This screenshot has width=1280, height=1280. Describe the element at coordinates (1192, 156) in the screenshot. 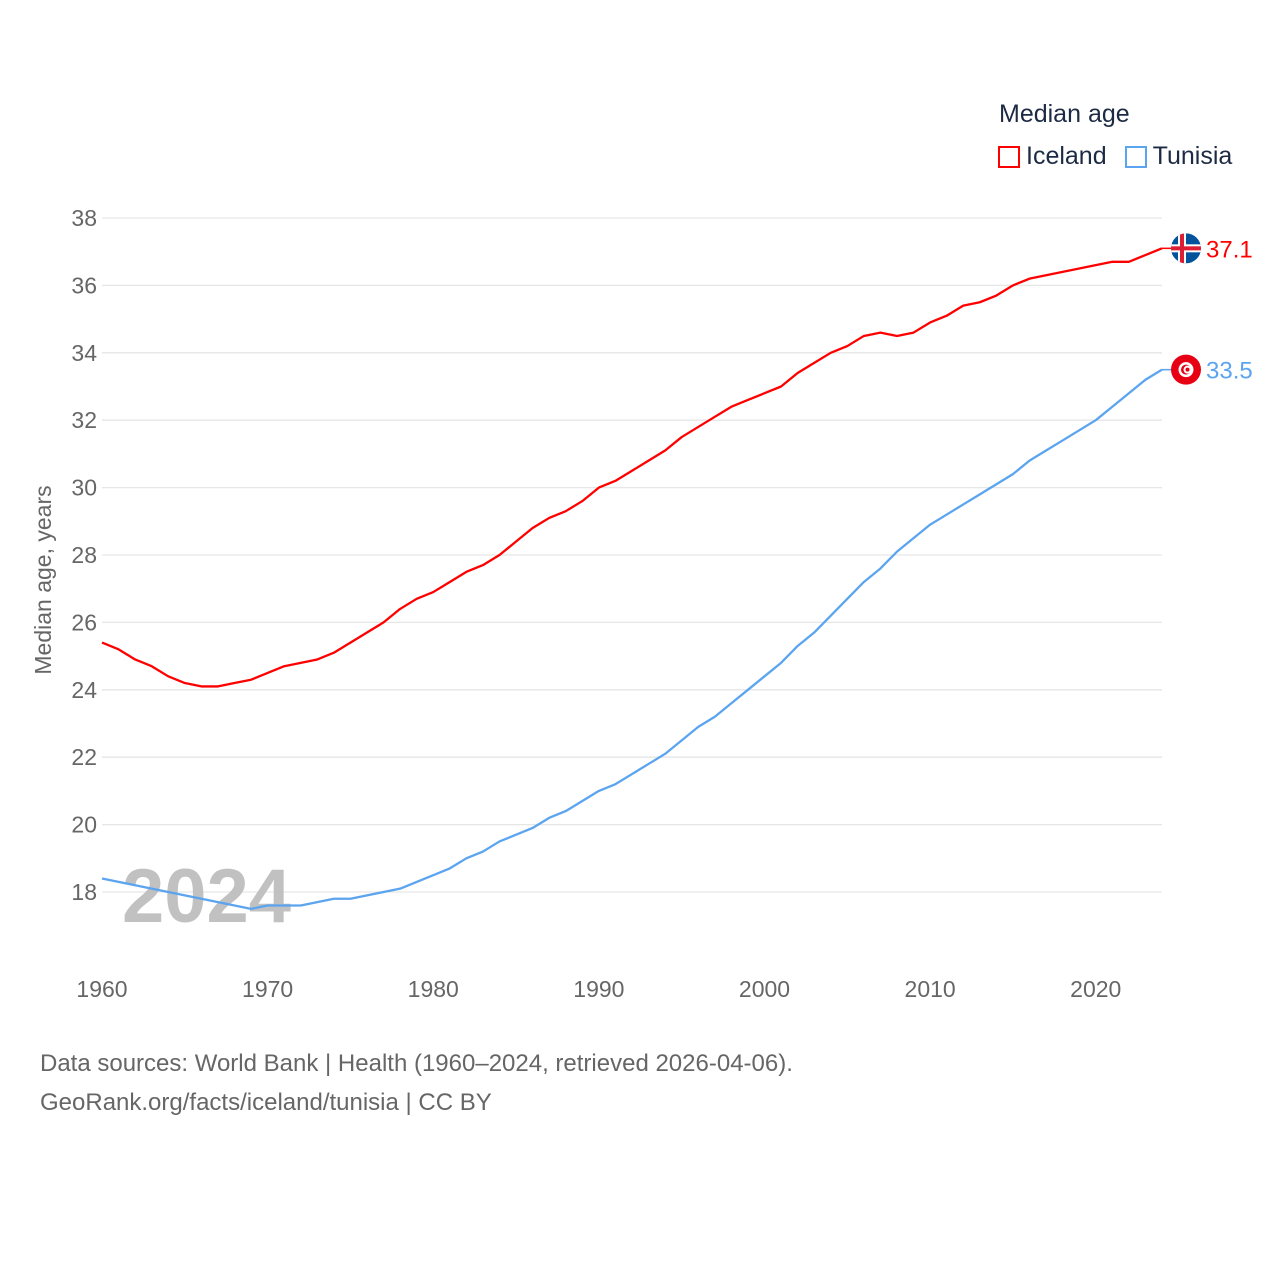

I see `legend-label: Tunisia` at that location.